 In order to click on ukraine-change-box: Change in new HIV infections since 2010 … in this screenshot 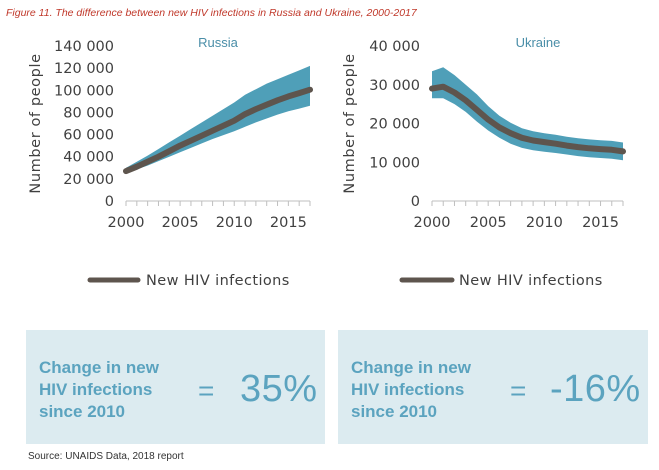, I will do `click(493, 387)`.